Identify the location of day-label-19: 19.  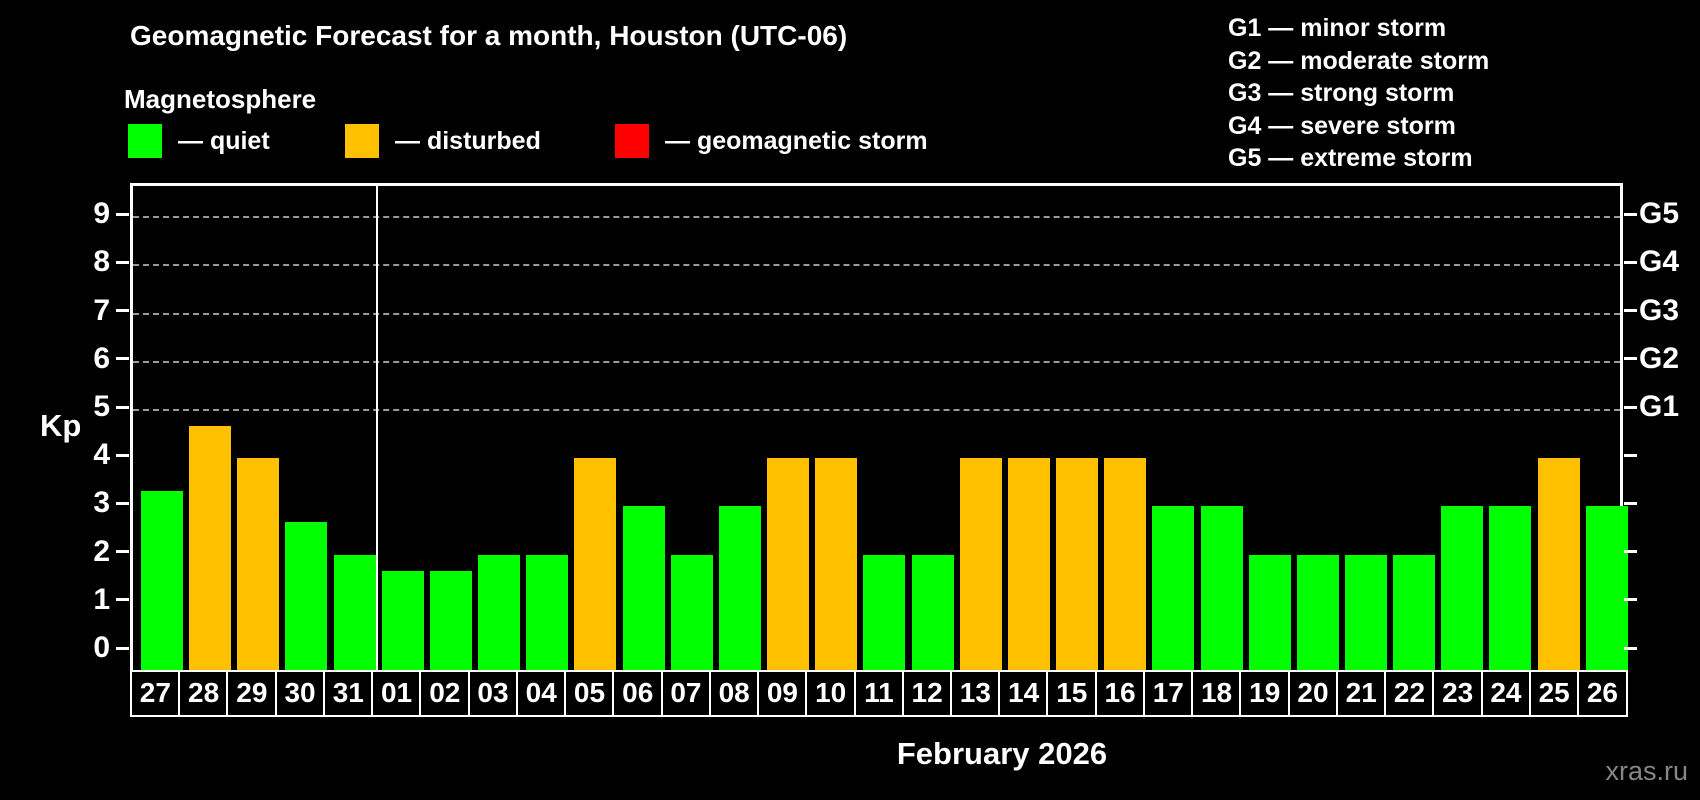
(1265, 693).